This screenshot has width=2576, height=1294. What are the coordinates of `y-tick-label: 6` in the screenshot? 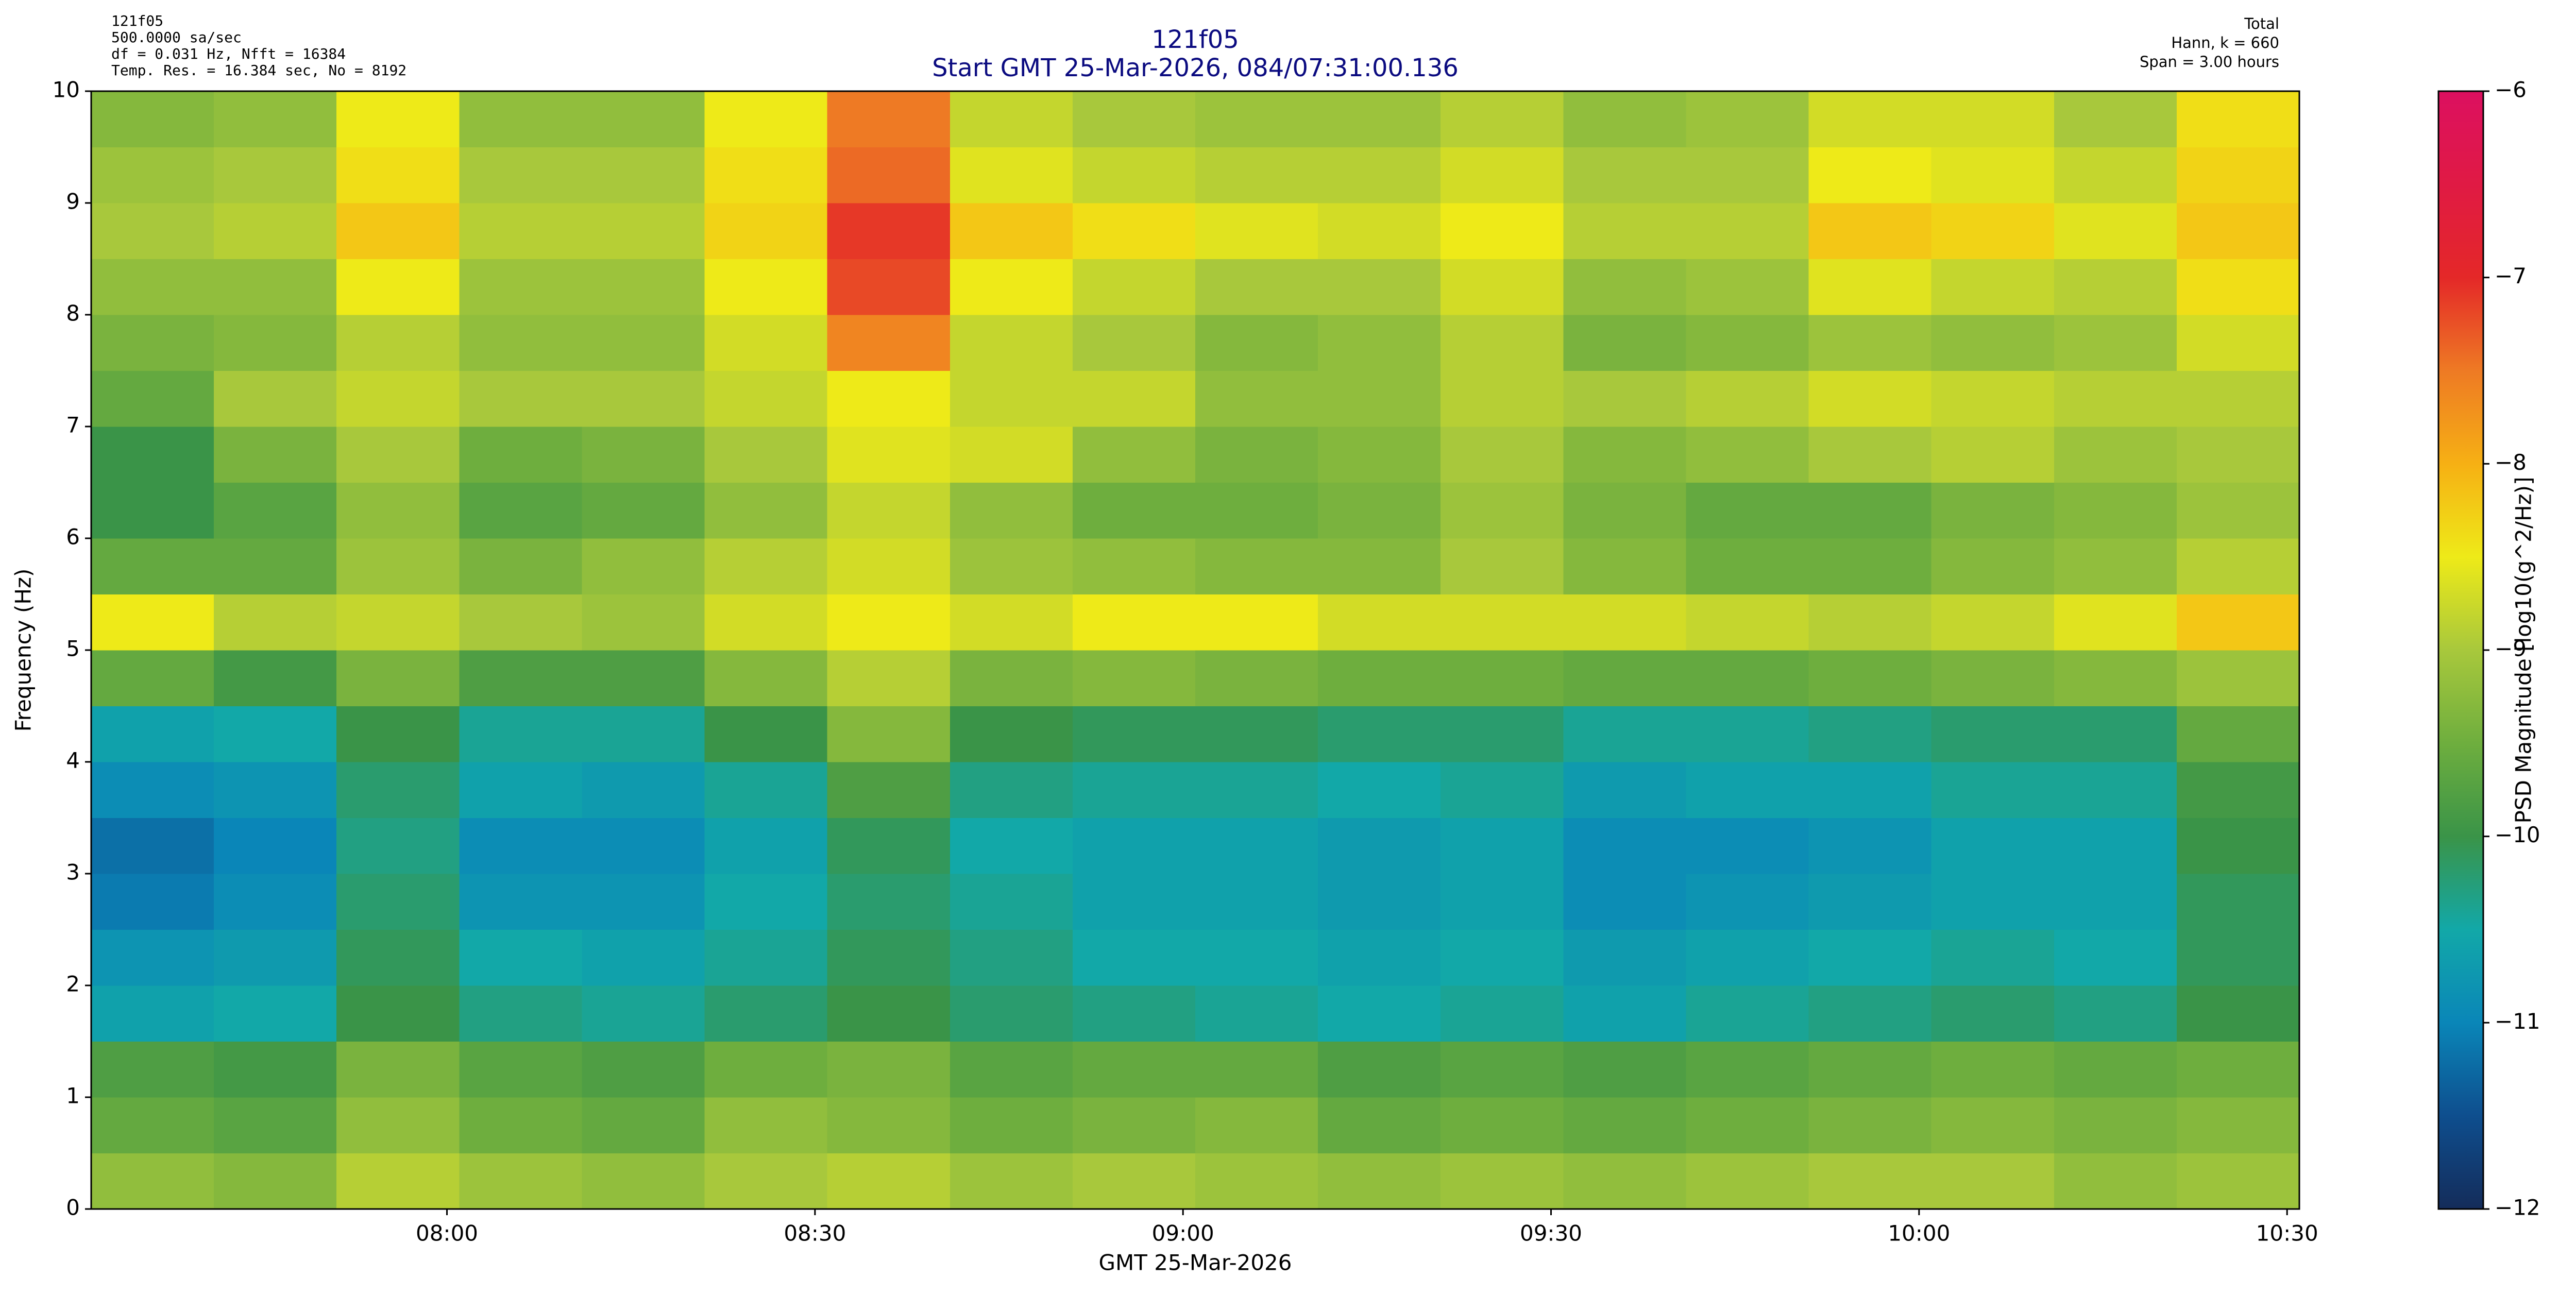 It's located at (73, 537).